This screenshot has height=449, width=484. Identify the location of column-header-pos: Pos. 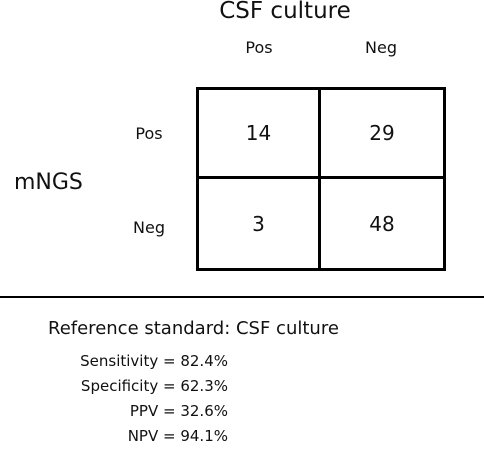
(259, 47).